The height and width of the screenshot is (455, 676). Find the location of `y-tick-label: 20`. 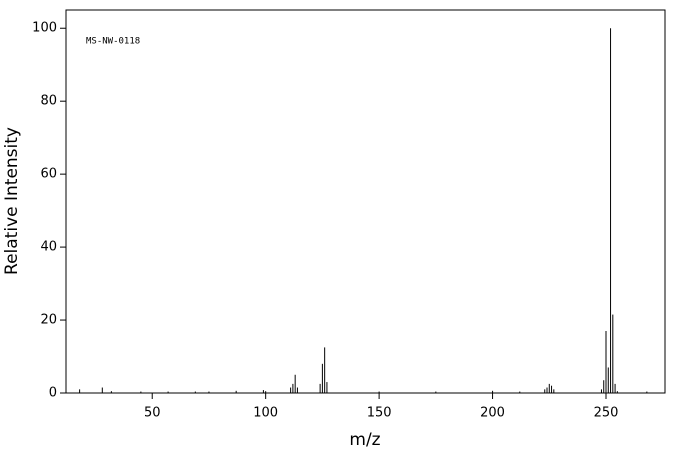

y-tick-label: 20 is located at coordinates (48, 320).